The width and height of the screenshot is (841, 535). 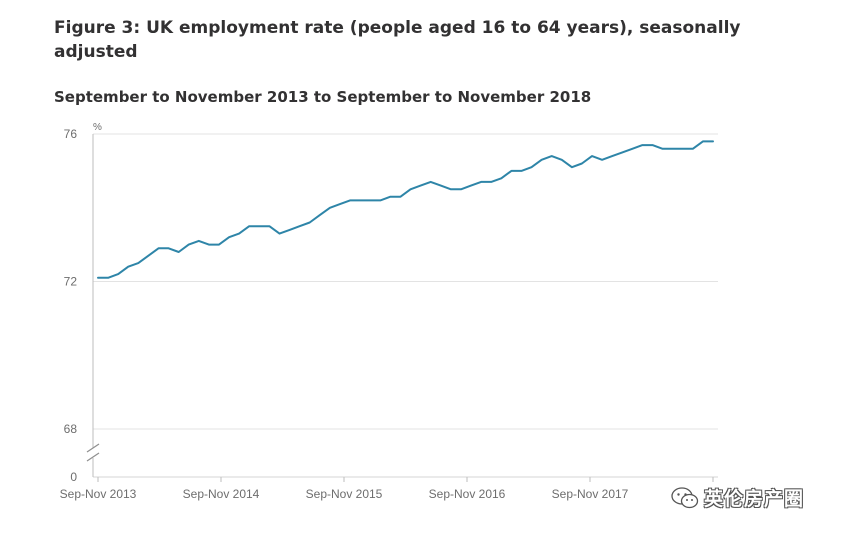 I want to click on wechat-icon, so click(x=685, y=497).